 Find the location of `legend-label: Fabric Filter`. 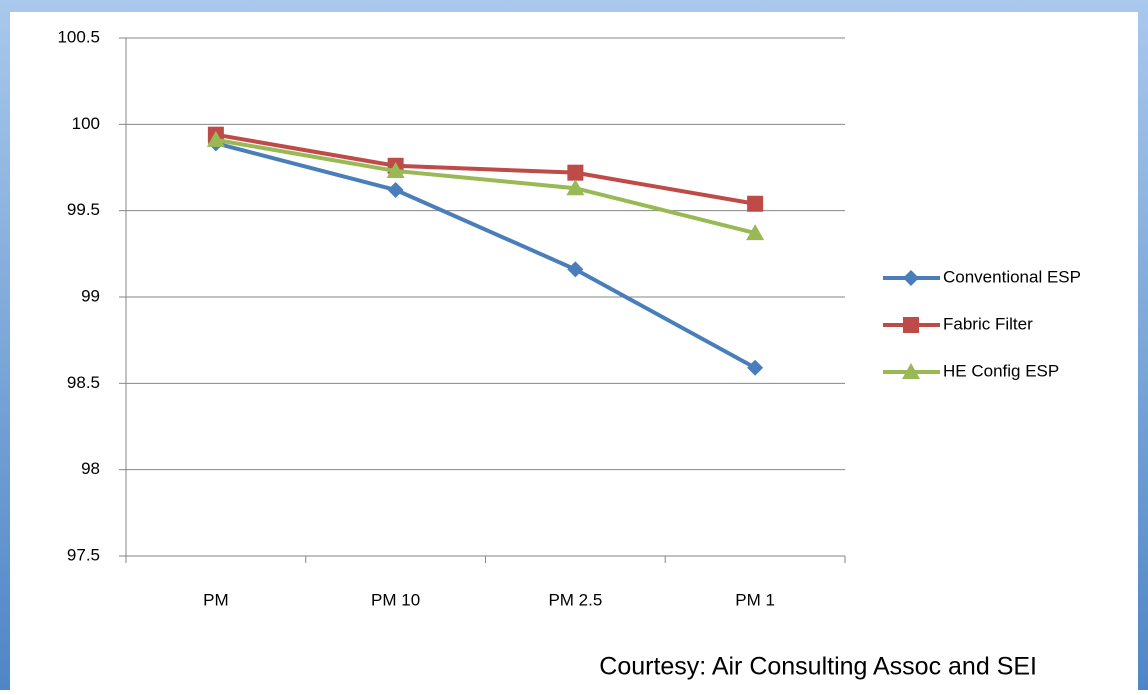

legend-label: Fabric Filter is located at coordinates (988, 323).